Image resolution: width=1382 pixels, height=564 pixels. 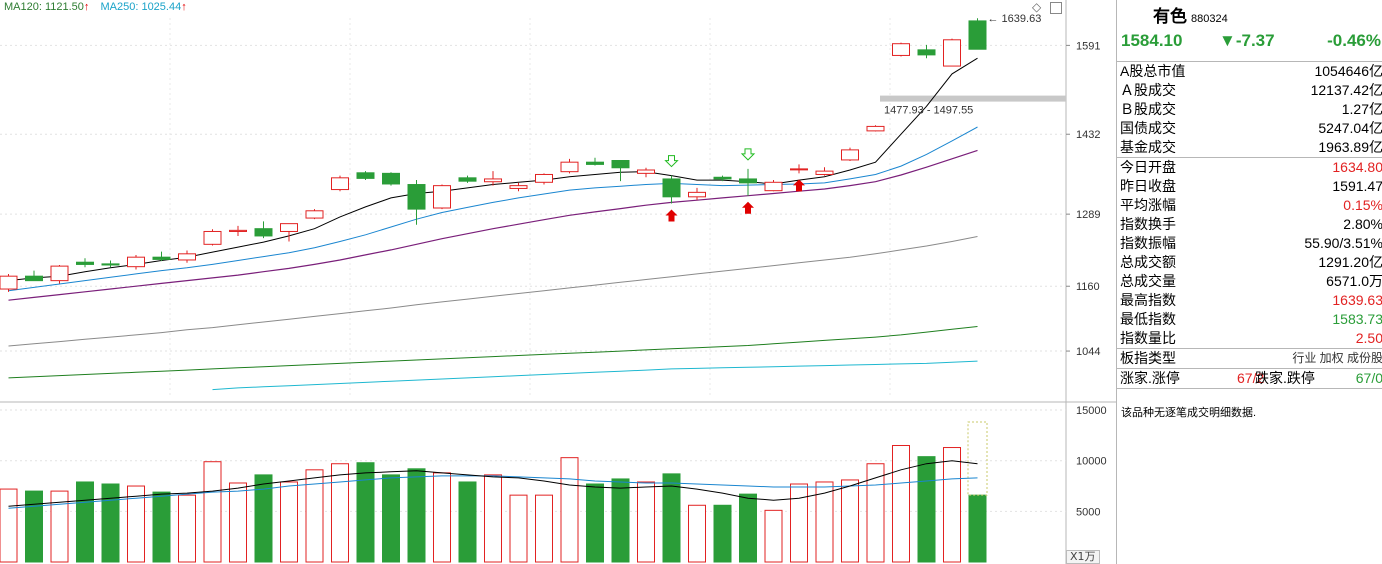 I want to click on ma250-arrow-icon: ↑, so click(x=184, y=7).